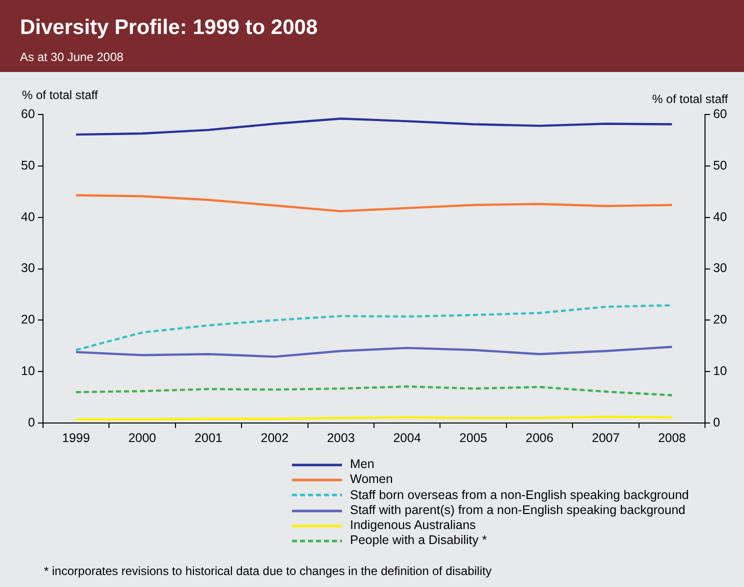  I want to click on y-tick-label: 50, so click(28, 165).